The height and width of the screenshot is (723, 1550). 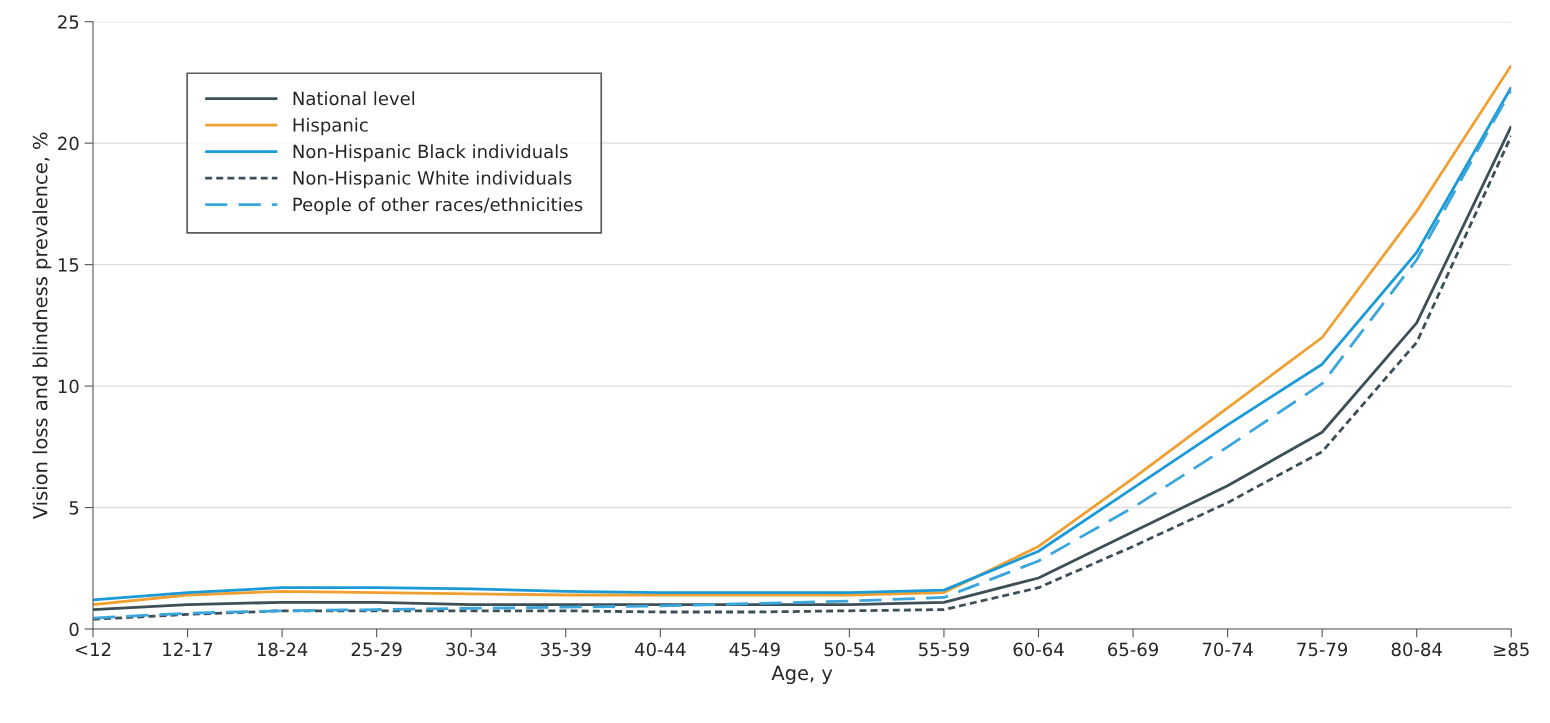 I want to click on x-axis-title: Age, y, so click(x=802, y=675).